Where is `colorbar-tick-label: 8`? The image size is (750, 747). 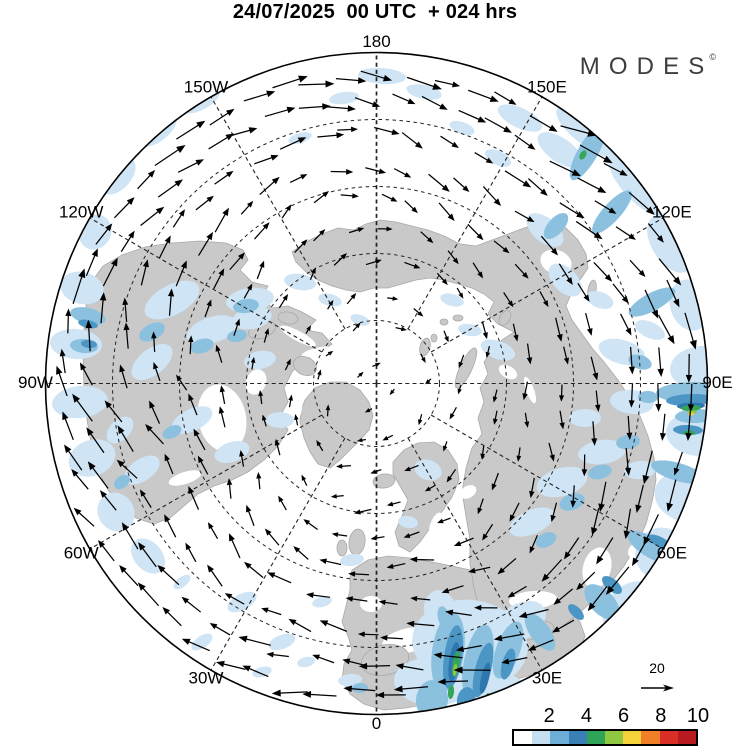 colorbar-tick-label: 8 is located at coordinates (661, 716).